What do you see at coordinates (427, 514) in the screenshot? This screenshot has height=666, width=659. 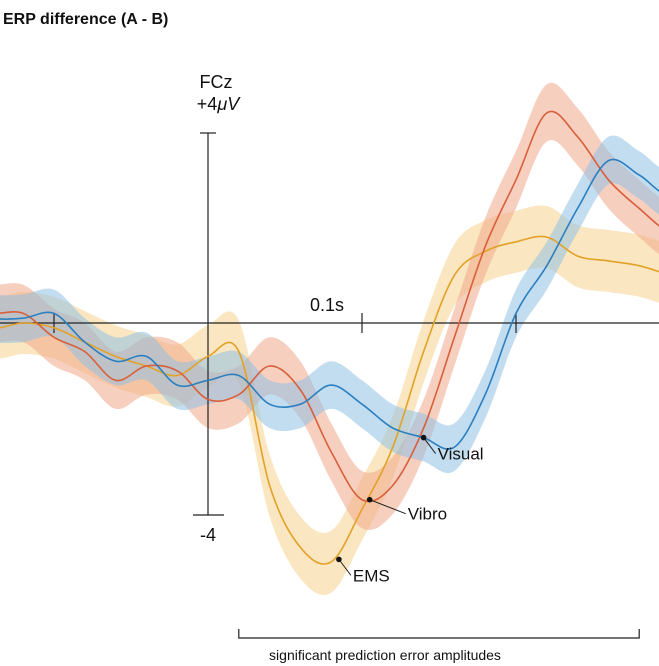 I see `vibro-label: Vibro` at bounding box center [427, 514].